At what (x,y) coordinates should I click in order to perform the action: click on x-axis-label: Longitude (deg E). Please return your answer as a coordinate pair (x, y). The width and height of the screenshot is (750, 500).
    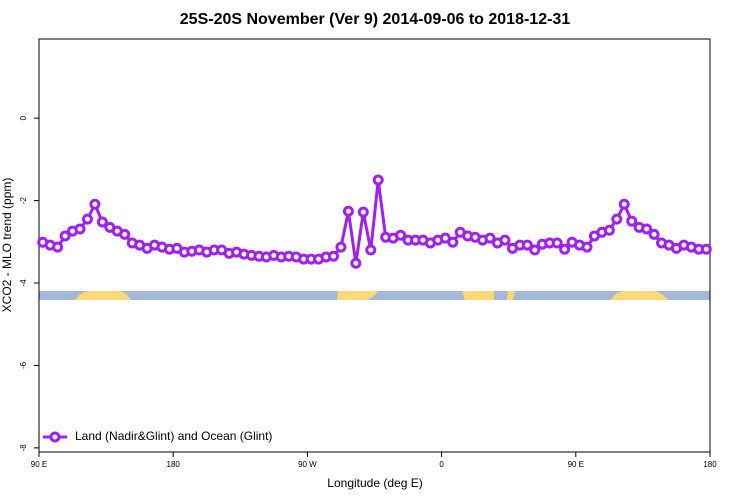
    Looking at the image, I should click on (374, 483).